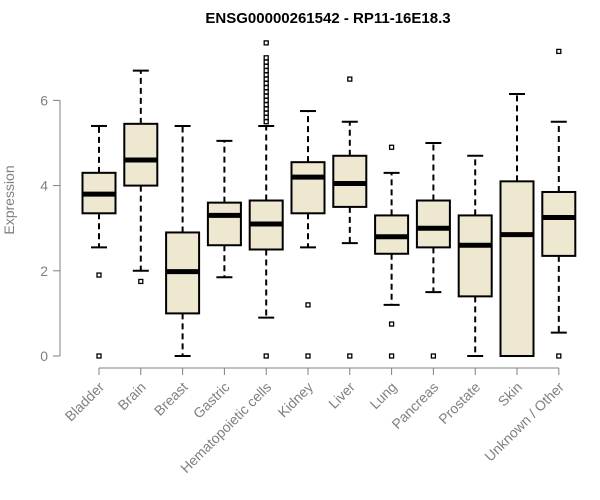 This screenshot has height=500, width=600. I want to click on x-tick-label: Liver, so click(341, 395).